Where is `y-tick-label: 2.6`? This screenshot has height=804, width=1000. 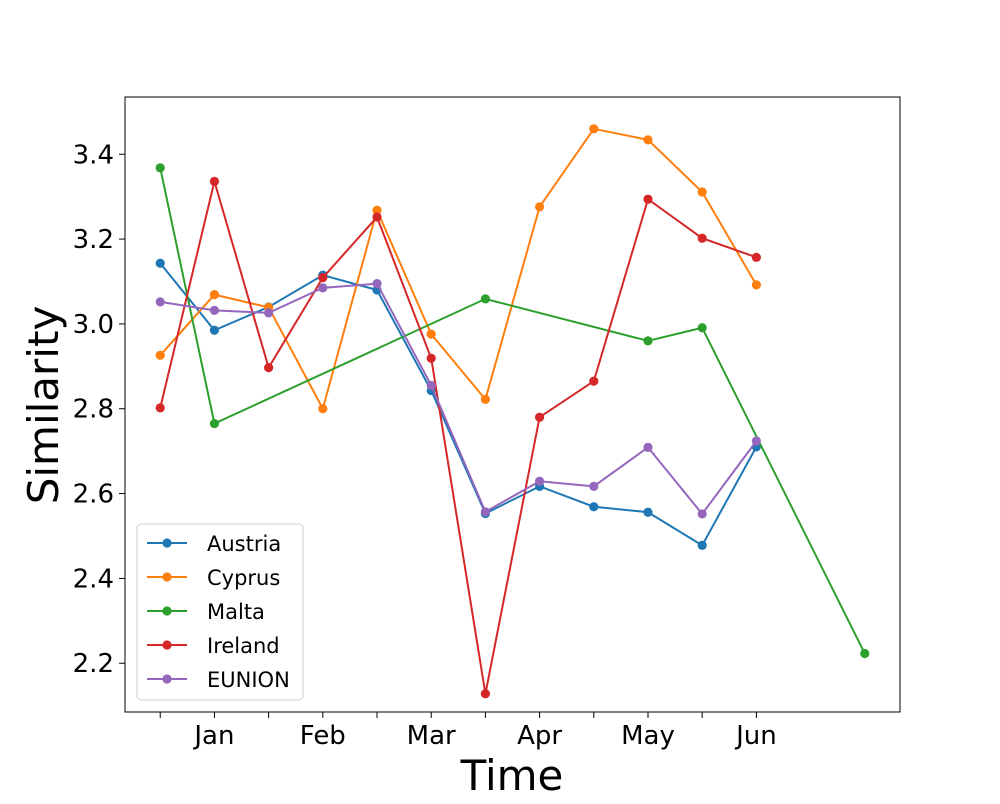 y-tick-label: 2.6 is located at coordinates (93, 495).